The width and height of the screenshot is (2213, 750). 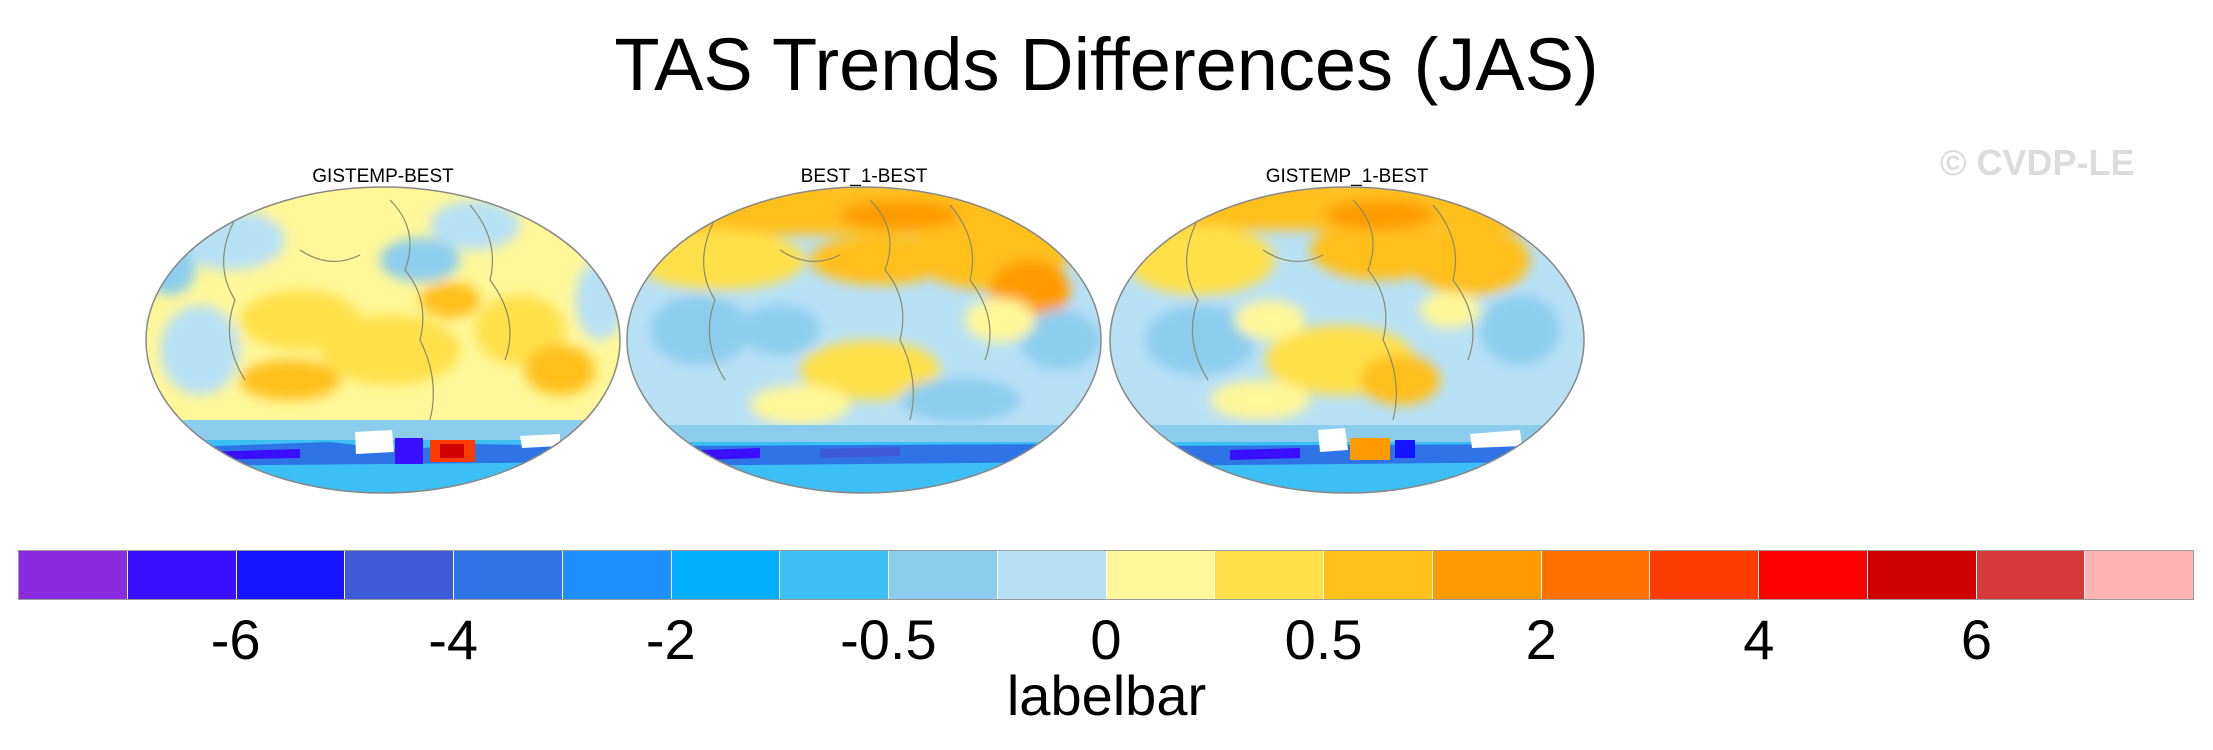 What do you see at coordinates (1106, 639) in the screenshot?
I see `colorbar-tick-label: 0` at bounding box center [1106, 639].